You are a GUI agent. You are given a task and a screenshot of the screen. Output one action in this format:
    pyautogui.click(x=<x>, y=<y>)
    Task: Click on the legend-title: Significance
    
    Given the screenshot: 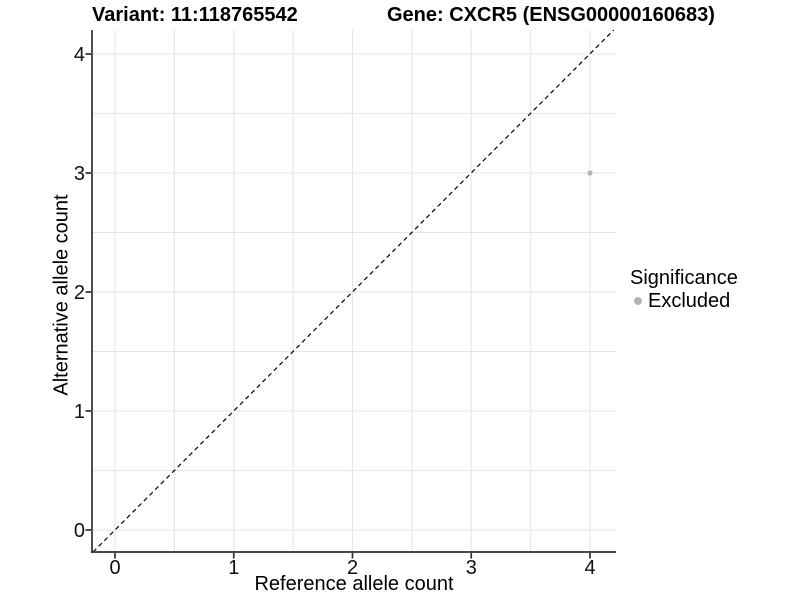 What is the action you would take?
    pyautogui.click(x=684, y=278)
    